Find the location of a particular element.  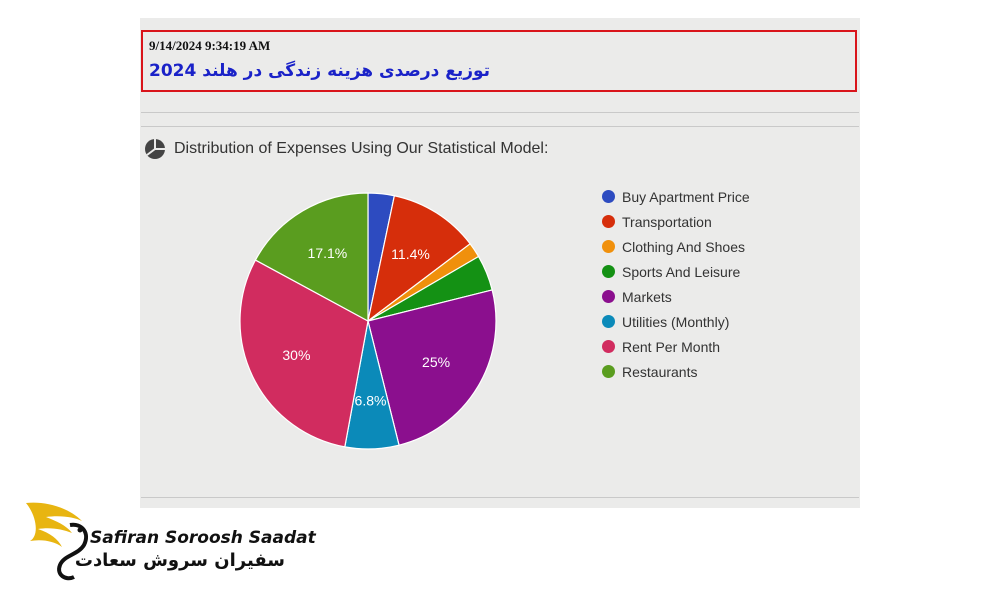

slice-data-label: 25% is located at coordinates (436, 362).